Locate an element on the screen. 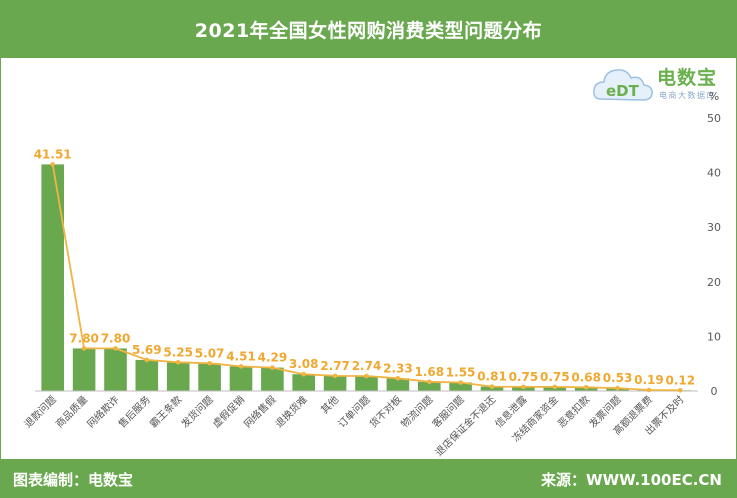 This screenshot has width=737, height=498. data-label-19: 0.53 is located at coordinates (618, 378).